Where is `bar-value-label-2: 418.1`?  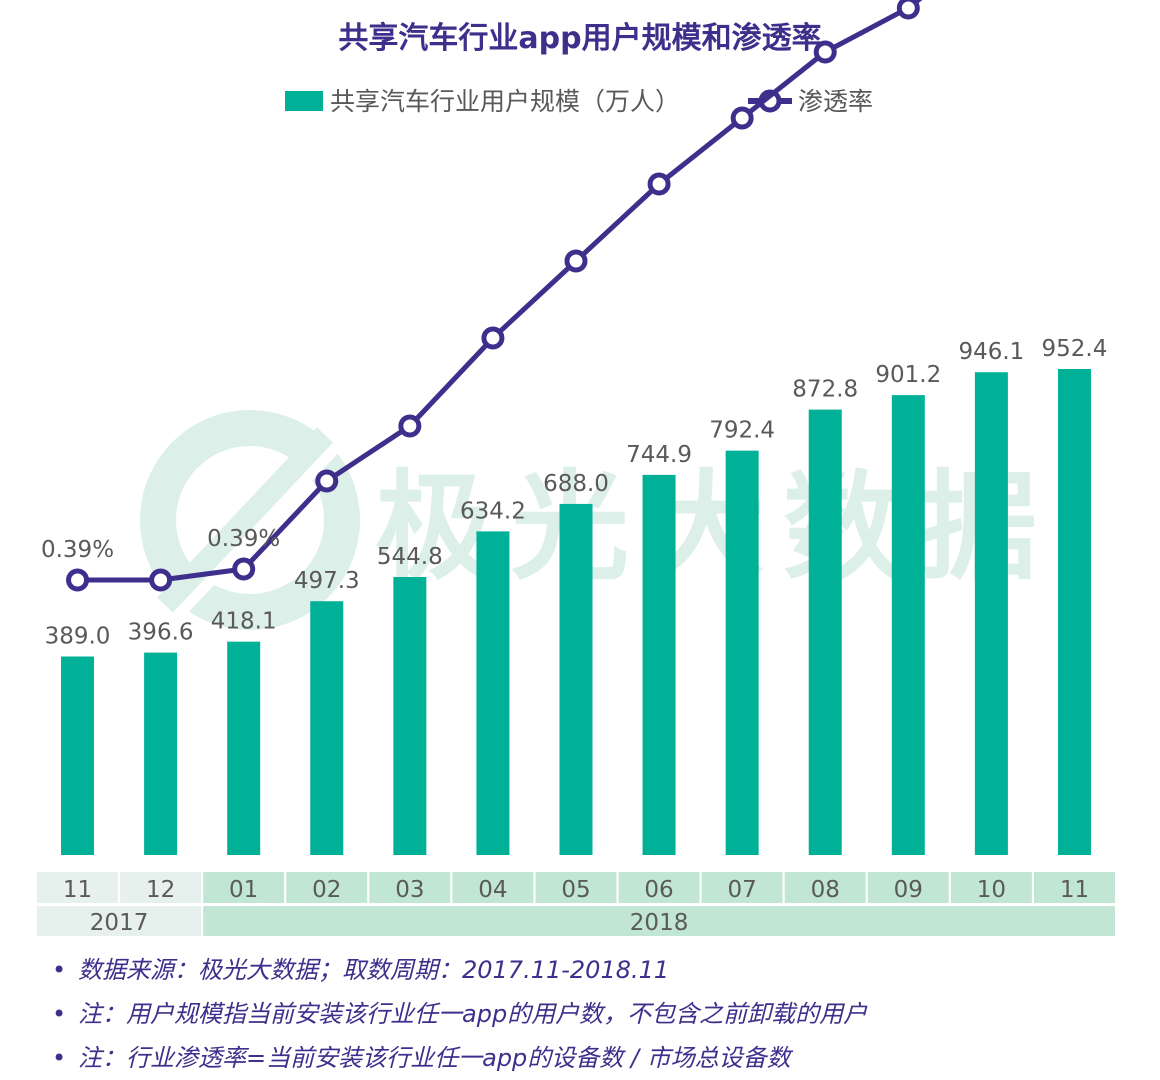
bar-value-label-2: 418.1 is located at coordinates (244, 622).